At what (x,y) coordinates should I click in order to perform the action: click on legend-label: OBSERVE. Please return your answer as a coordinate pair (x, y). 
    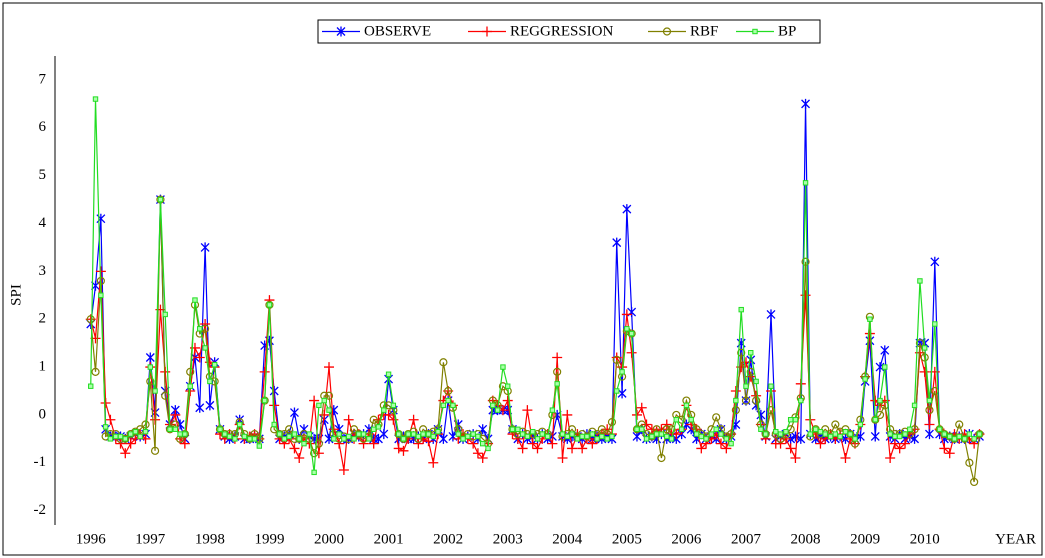
    Looking at the image, I should click on (397, 31).